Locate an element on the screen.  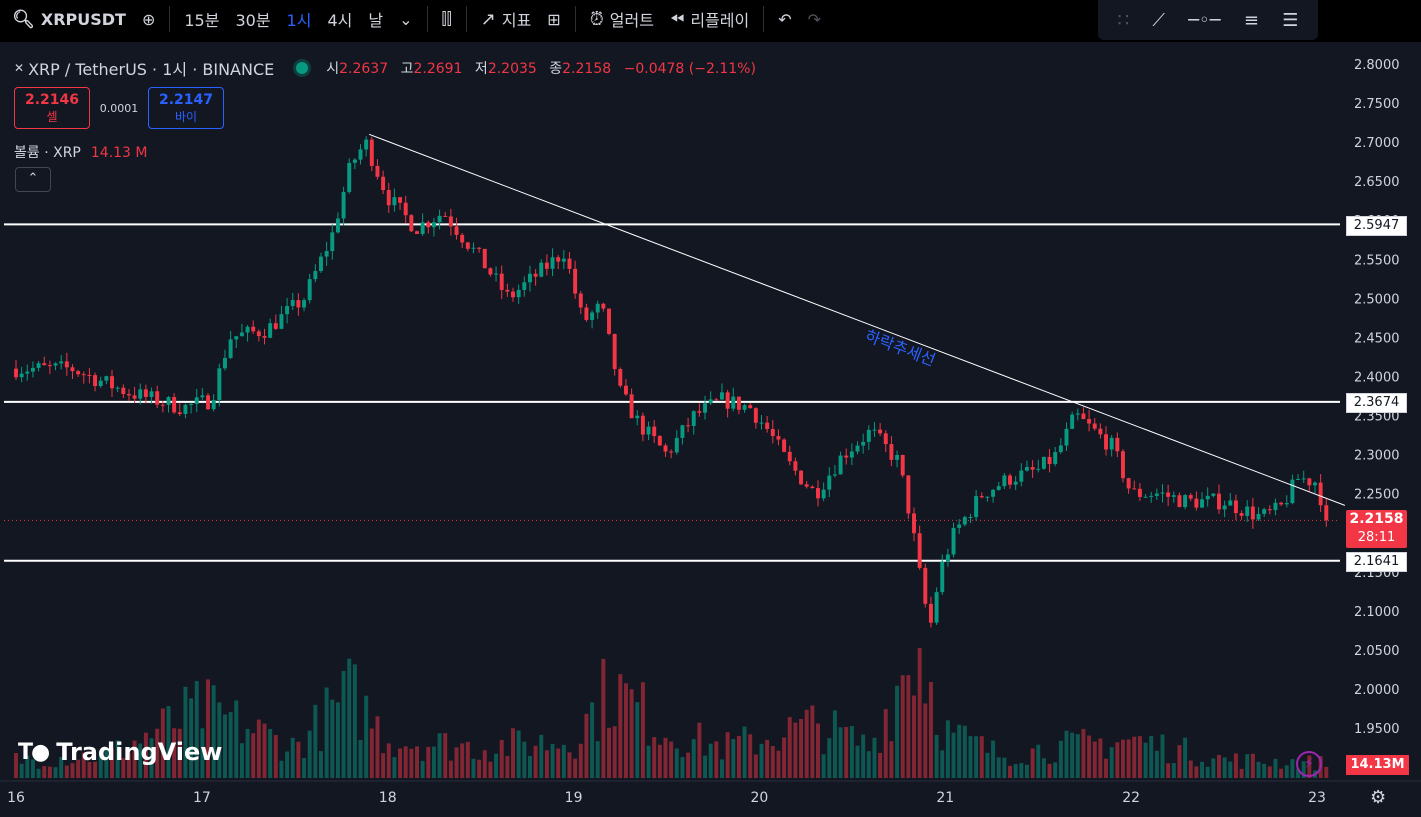
low-label: 저 is located at coordinates (481, 69).